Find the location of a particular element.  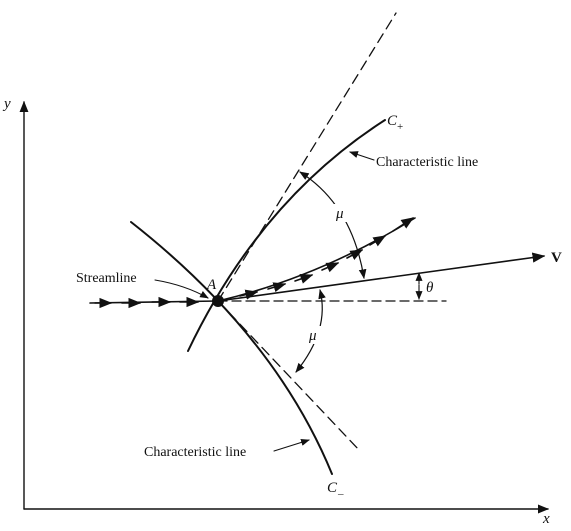

c-minus-subscript: – is located at coordinates (340, 494).